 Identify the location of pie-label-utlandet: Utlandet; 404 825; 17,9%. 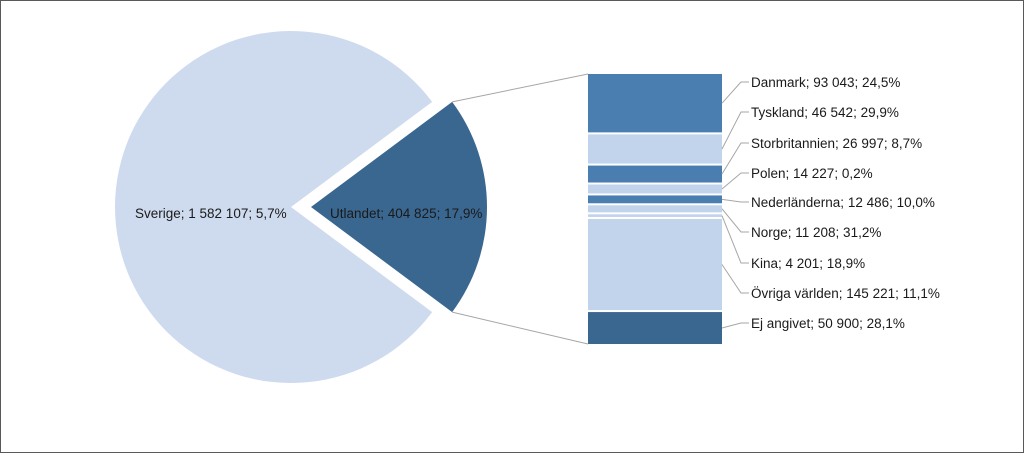
(406, 213).